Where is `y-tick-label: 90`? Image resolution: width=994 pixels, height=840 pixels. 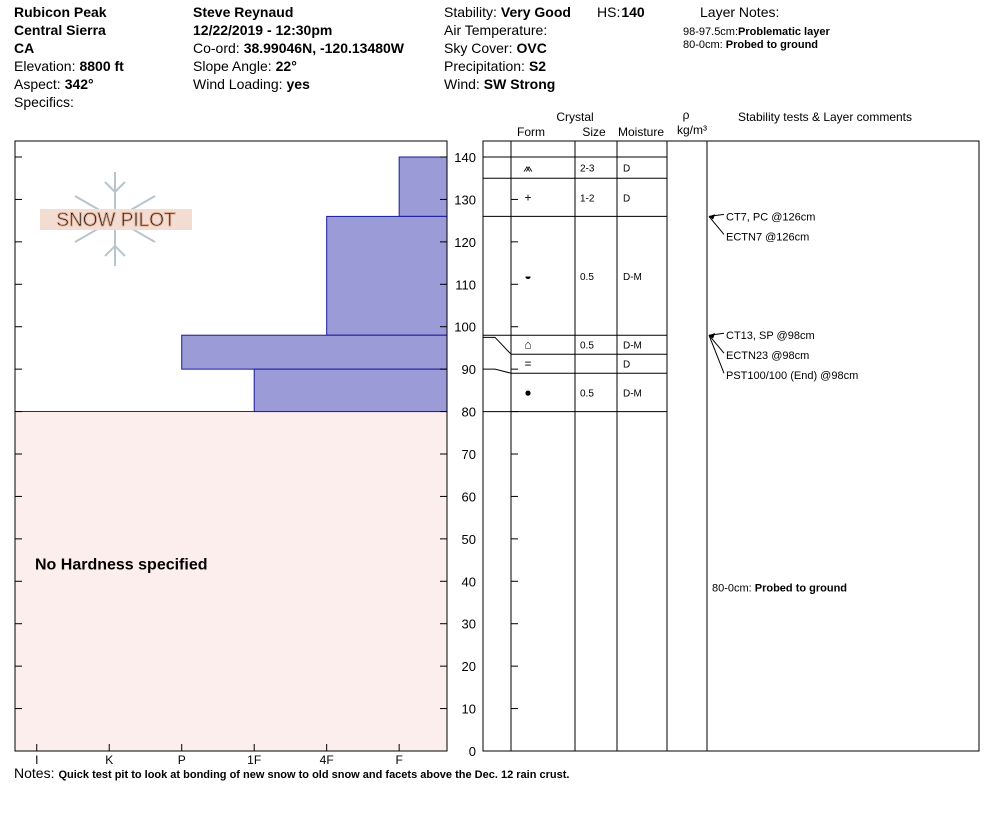 y-tick-label: 90 is located at coordinates (469, 369).